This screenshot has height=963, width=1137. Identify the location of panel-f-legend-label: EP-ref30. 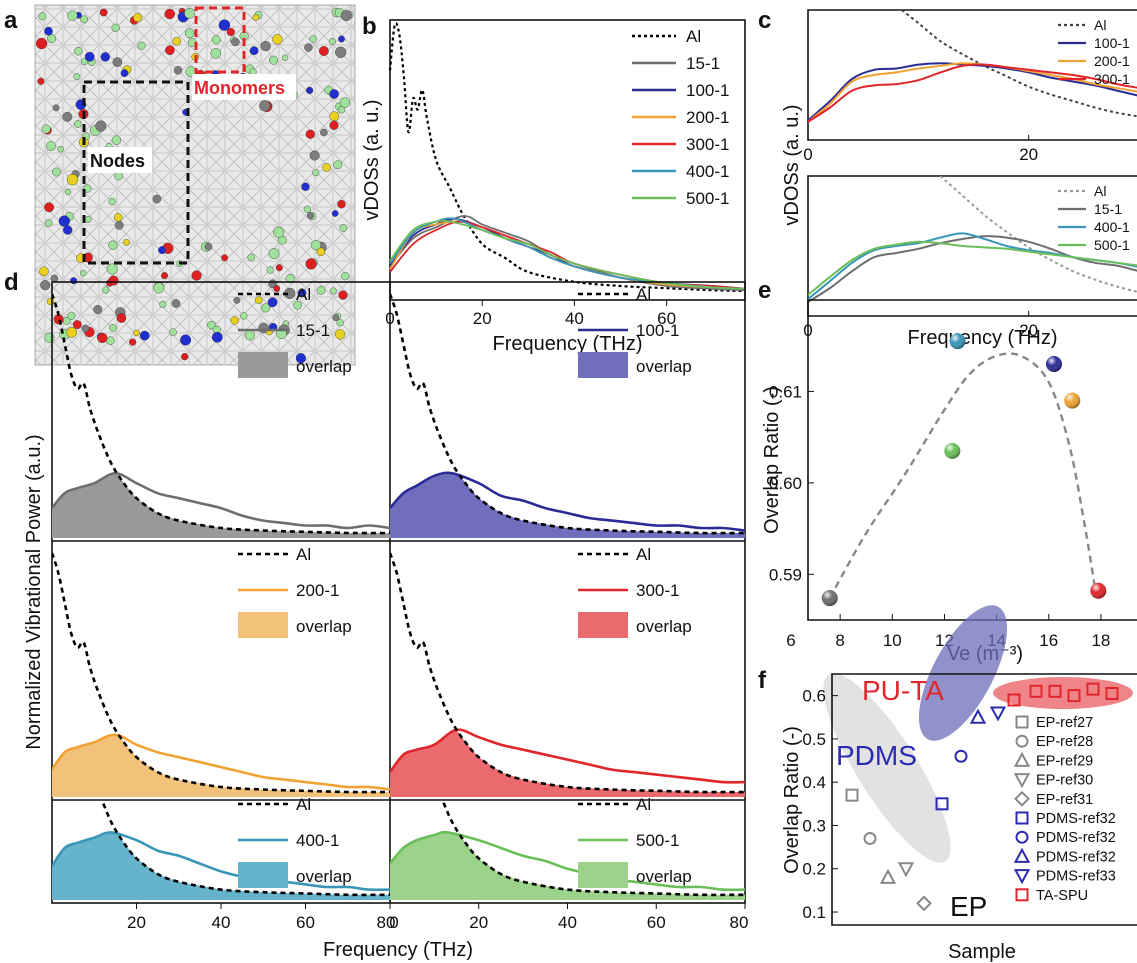
(1064, 781).